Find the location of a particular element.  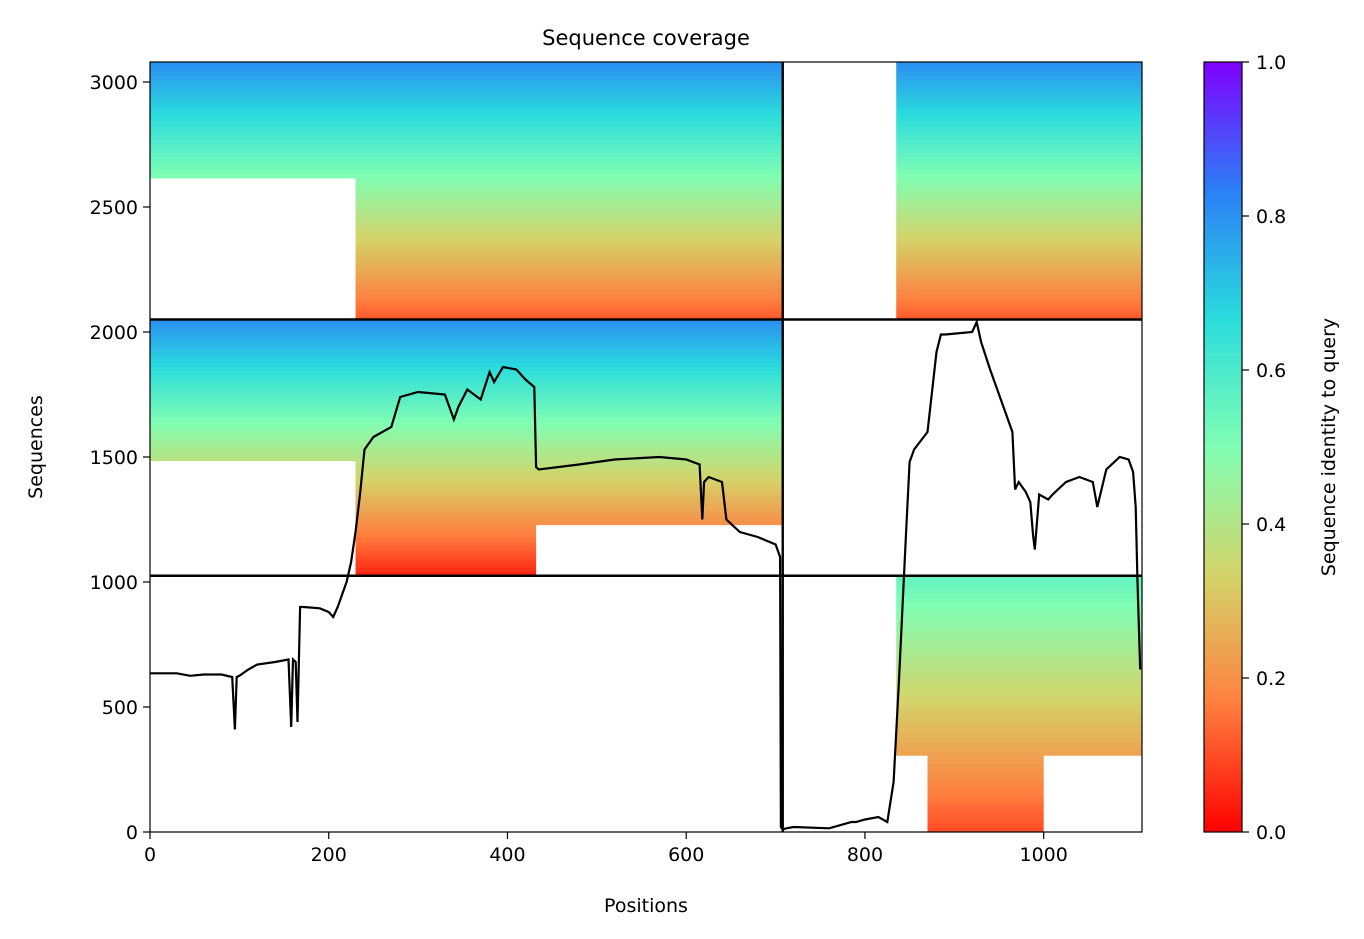

x-tick-label: 200 is located at coordinates (329, 855).